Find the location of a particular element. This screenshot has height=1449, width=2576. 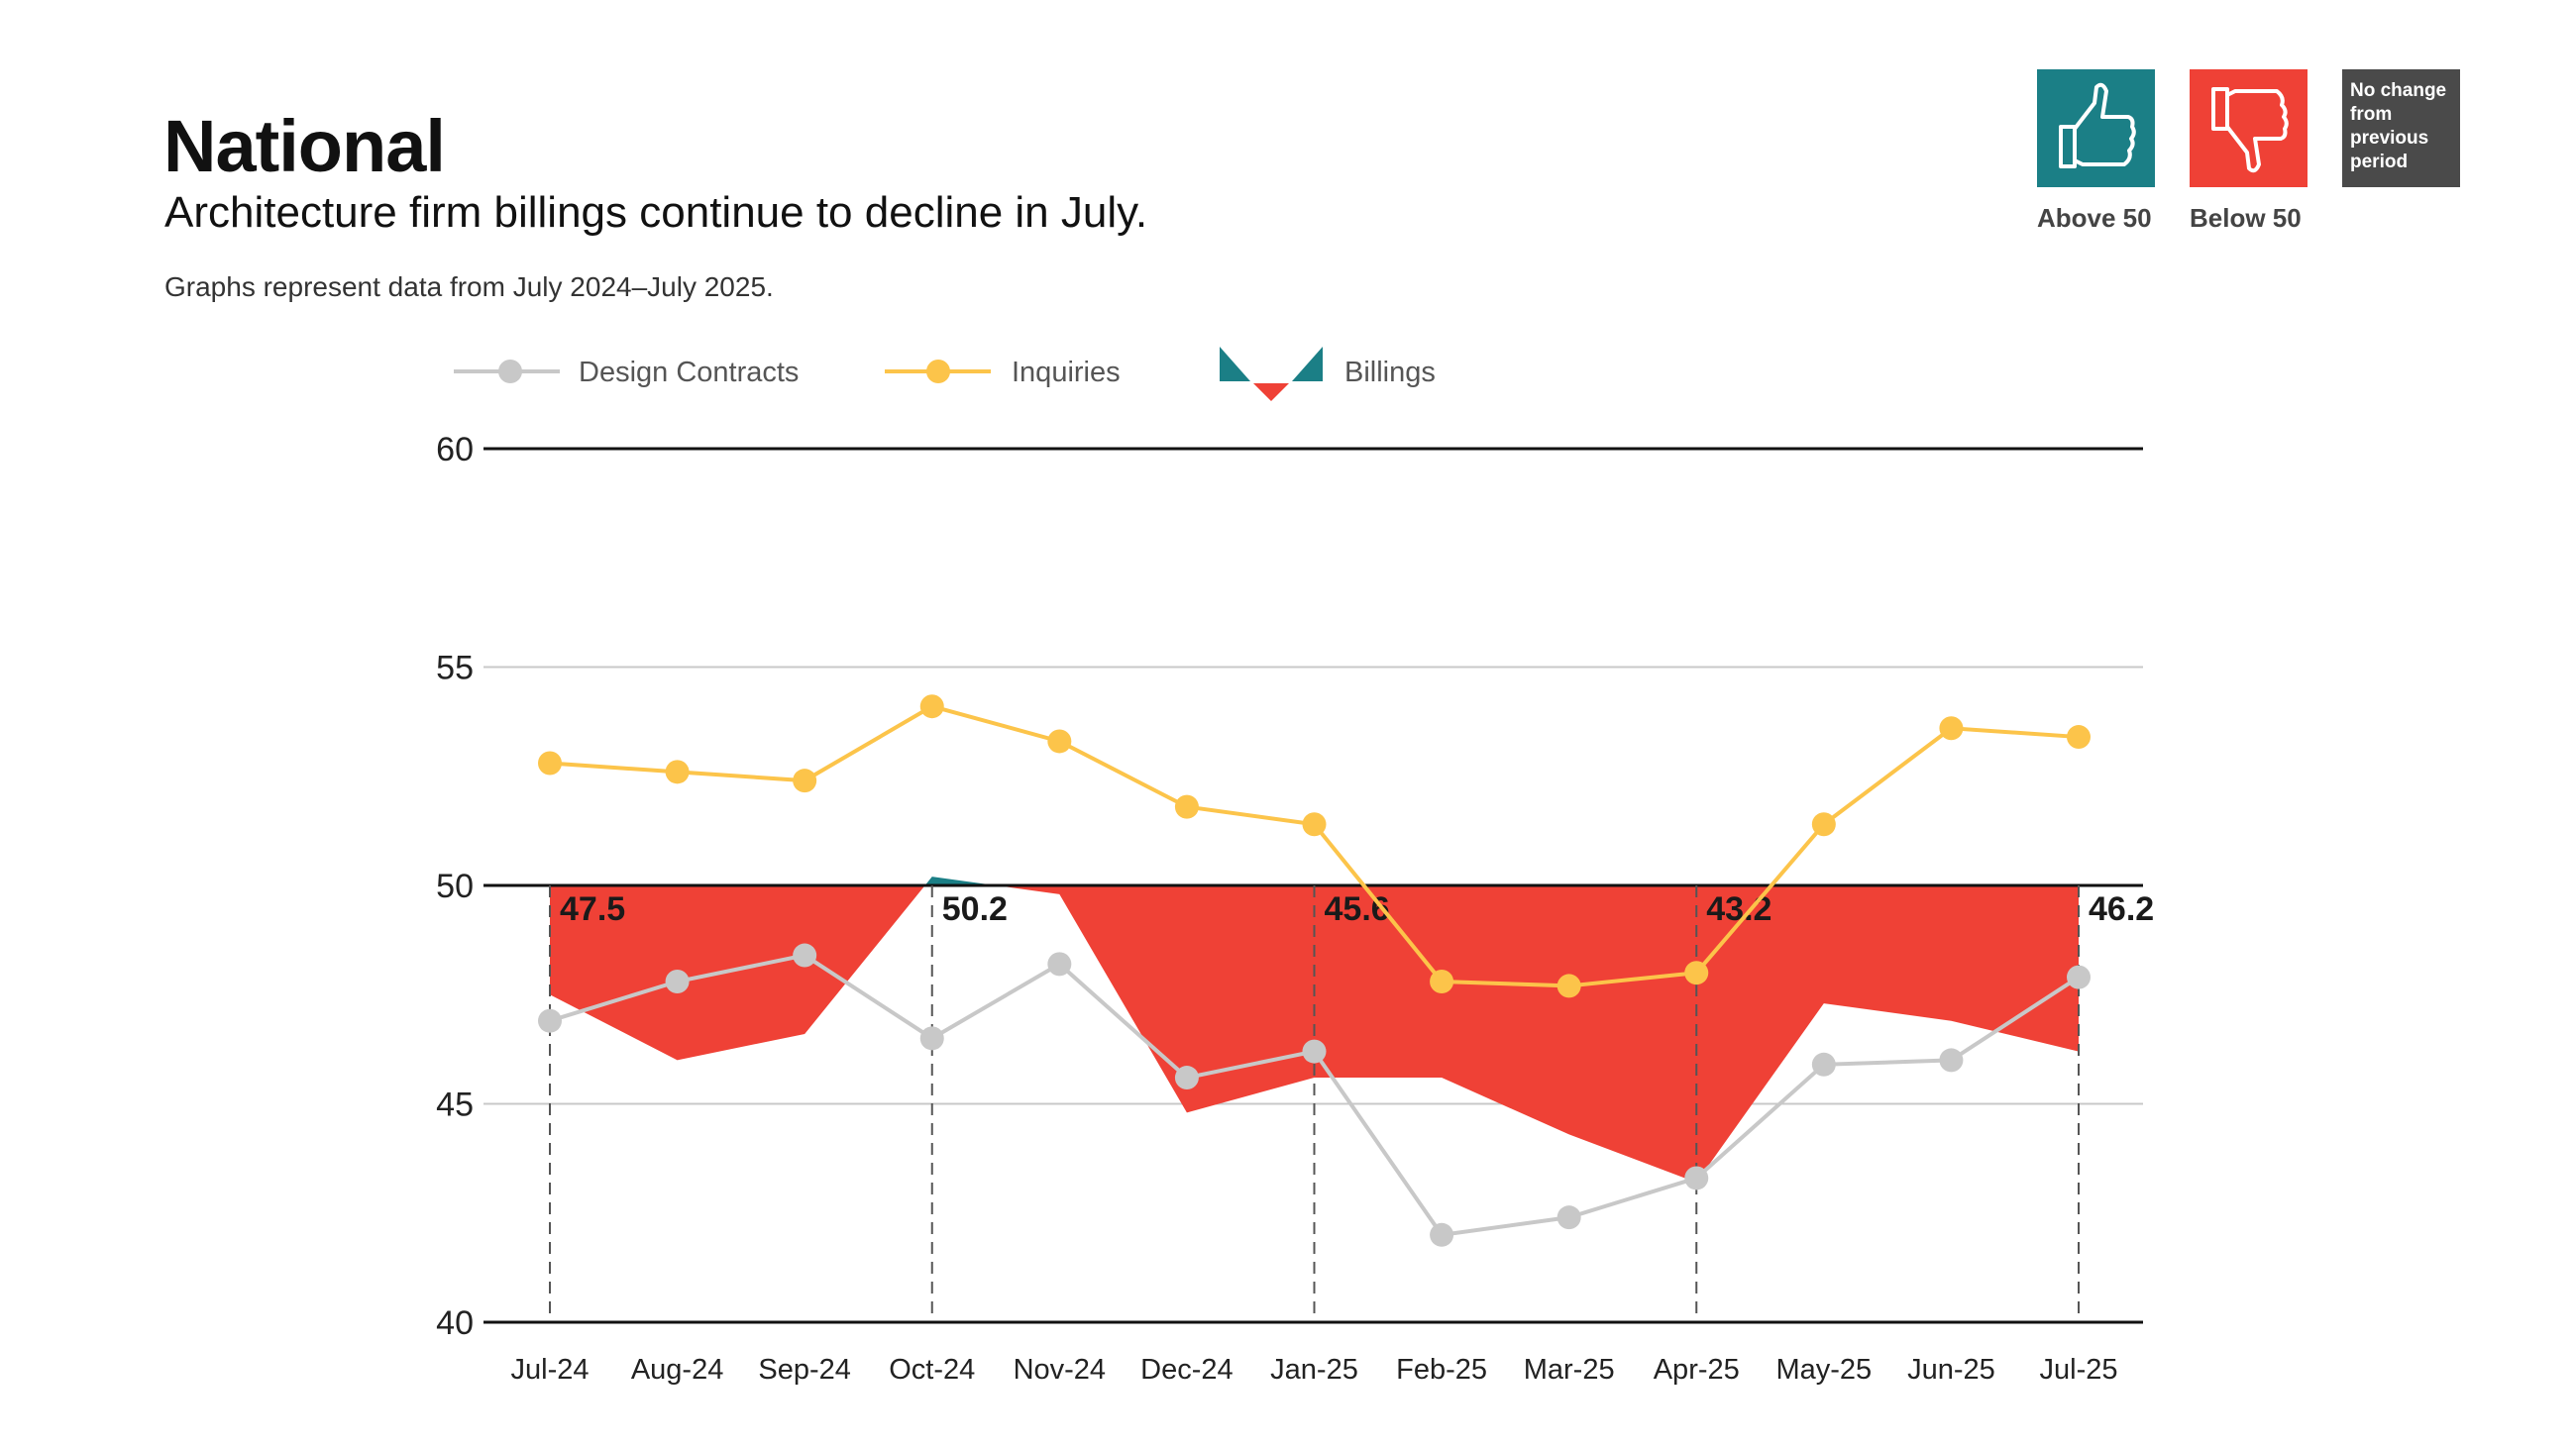

thumbs-up-icon is located at coordinates (2097, 125).